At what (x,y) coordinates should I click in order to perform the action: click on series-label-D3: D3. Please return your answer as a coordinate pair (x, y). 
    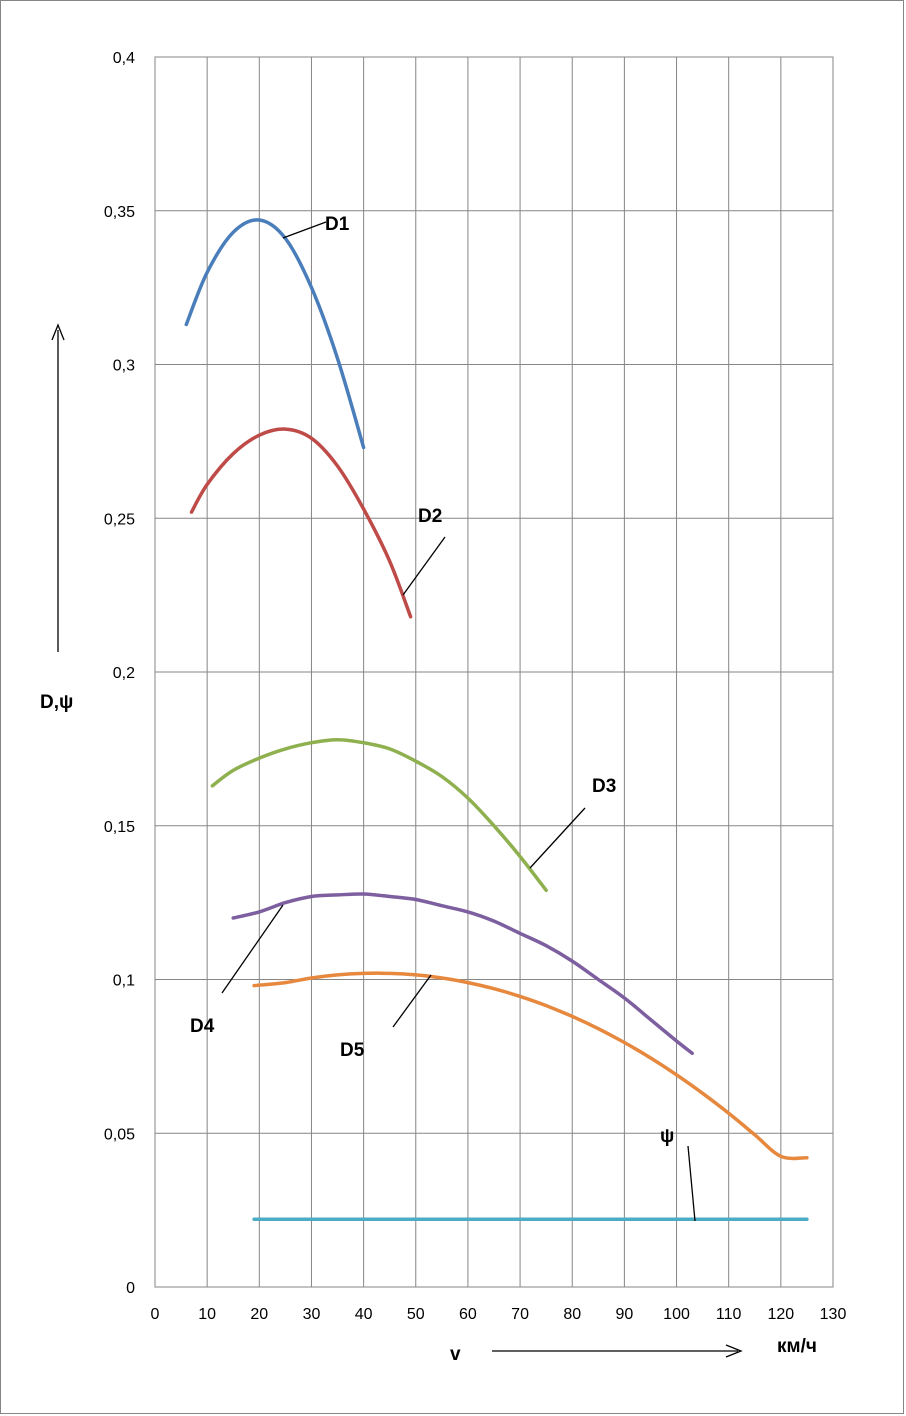
    Looking at the image, I should click on (604, 786).